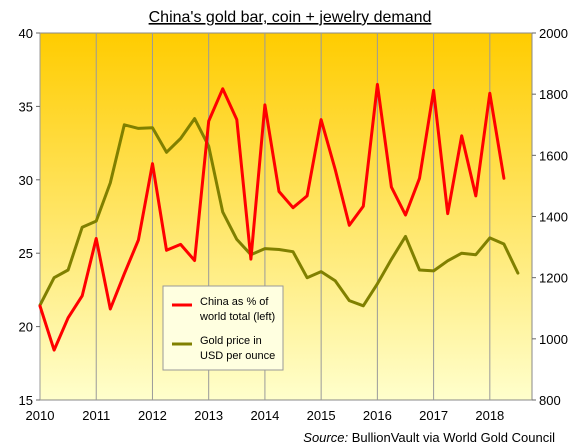  I want to click on y-right-tick-label: 1600, so click(553, 155).